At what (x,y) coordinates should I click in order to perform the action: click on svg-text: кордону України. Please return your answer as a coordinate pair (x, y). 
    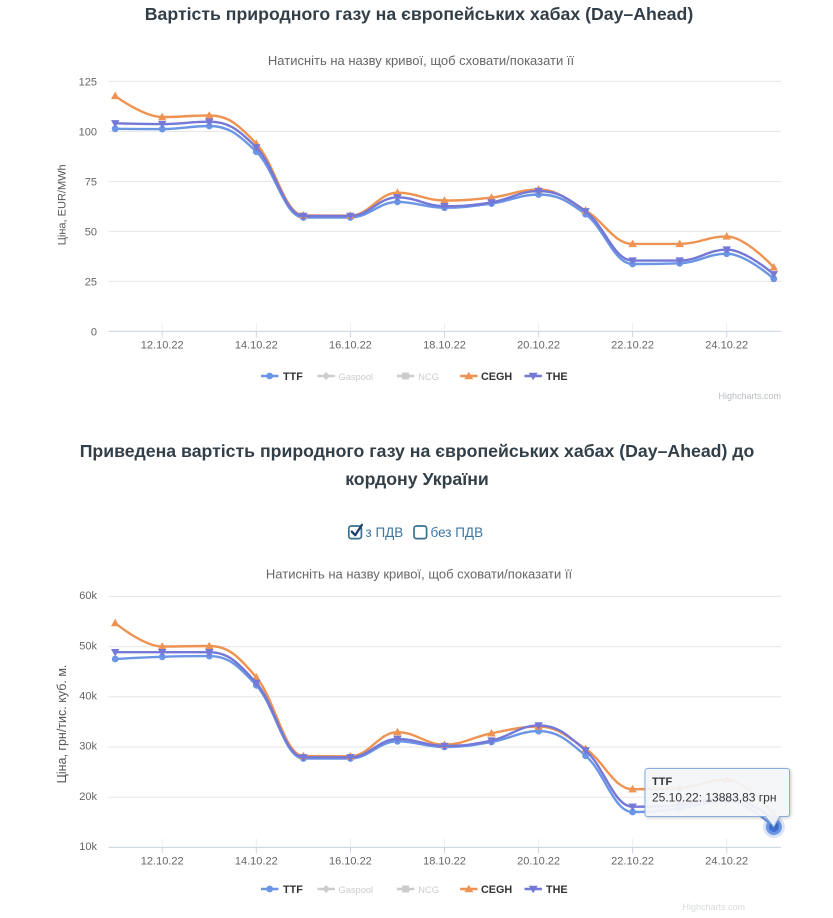
    Looking at the image, I should click on (417, 479).